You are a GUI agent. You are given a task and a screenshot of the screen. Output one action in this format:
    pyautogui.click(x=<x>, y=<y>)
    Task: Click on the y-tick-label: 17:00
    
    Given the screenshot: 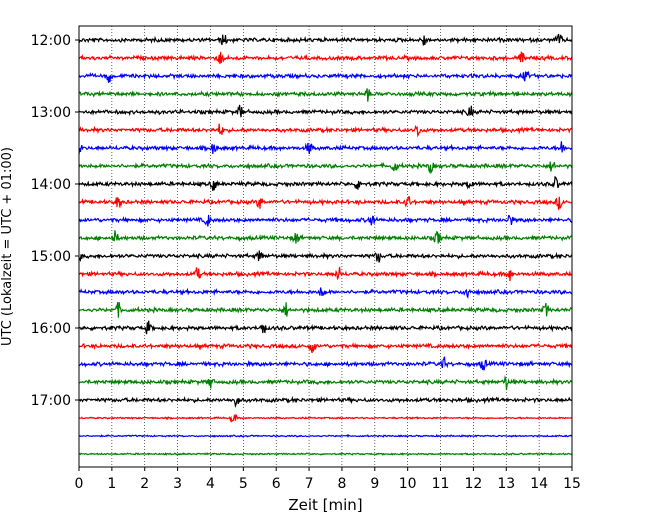 What is the action you would take?
    pyautogui.click(x=51, y=401)
    